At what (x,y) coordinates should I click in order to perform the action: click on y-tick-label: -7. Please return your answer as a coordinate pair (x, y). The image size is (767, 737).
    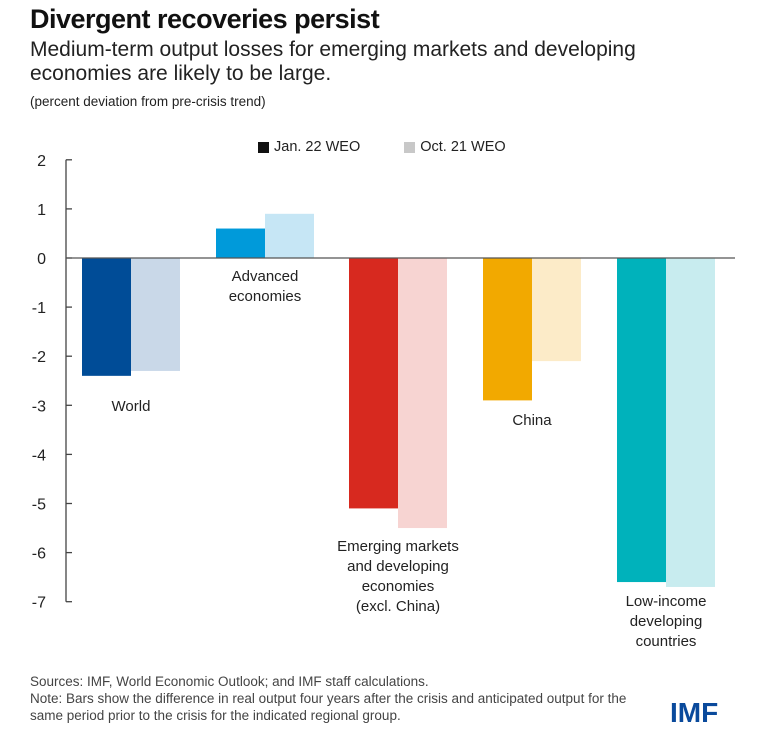
    Looking at the image, I should click on (39, 603).